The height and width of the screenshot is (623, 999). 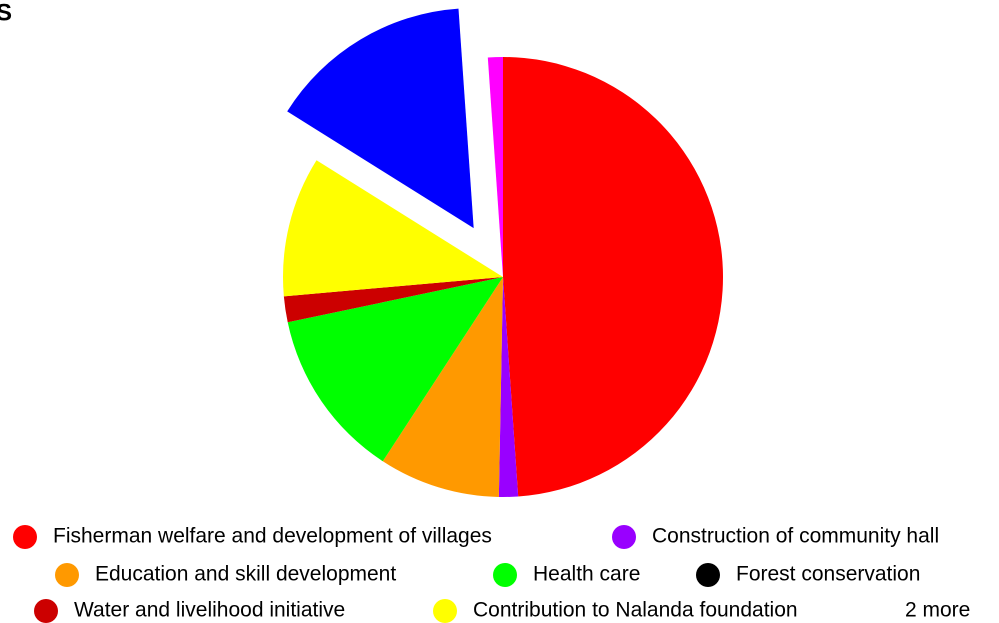 I want to click on legend-label: Construction of community hall, so click(x=795, y=536).